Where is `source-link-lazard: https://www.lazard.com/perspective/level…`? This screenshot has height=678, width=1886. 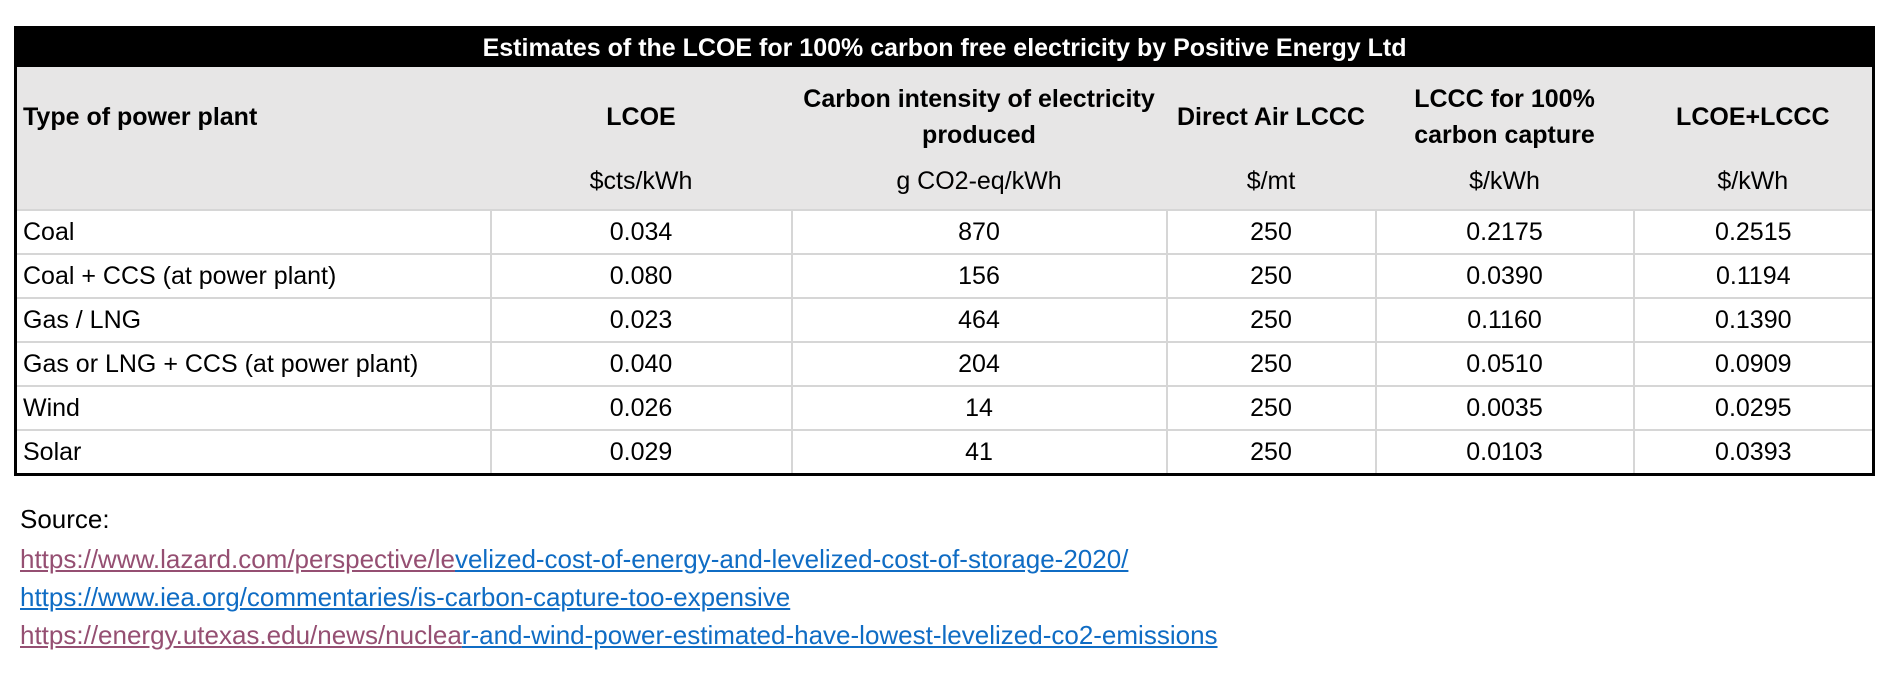 source-link-lazard: https://www.lazard.com/perspective/level… is located at coordinates (619, 559).